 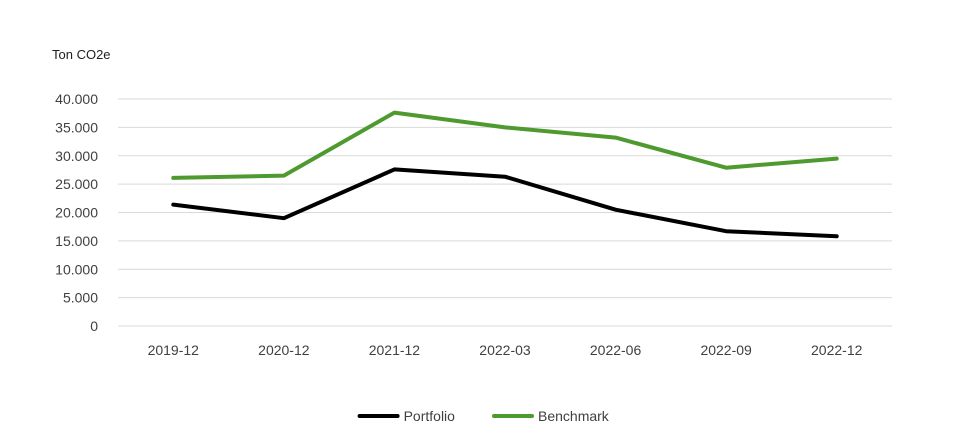 I want to click on x-tick-label: 2022-12, so click(x=837, y=350).